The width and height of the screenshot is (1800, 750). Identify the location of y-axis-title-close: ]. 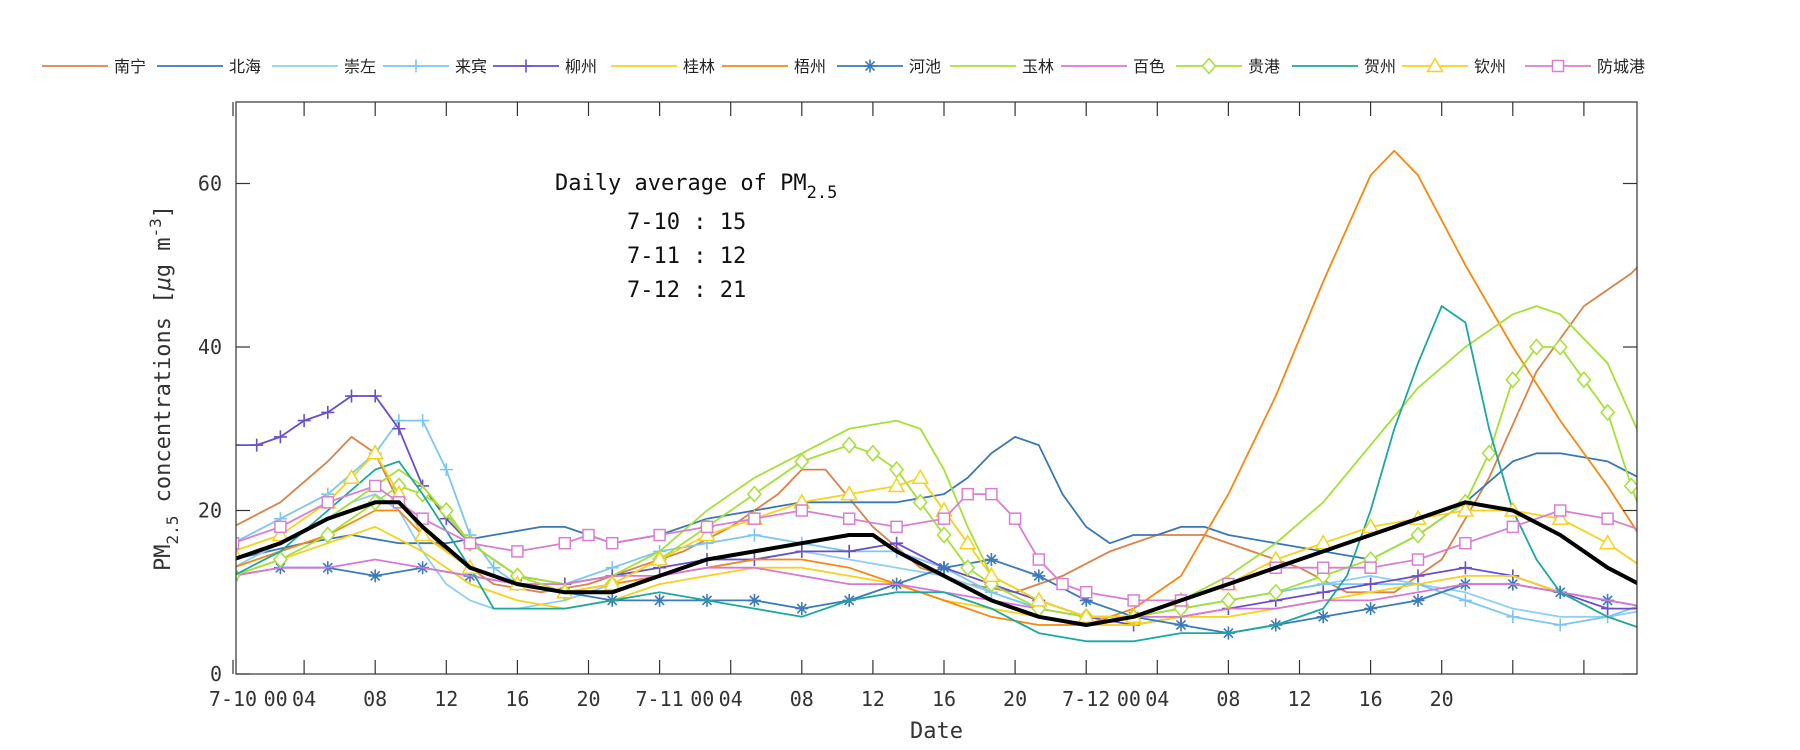
(163, 211).